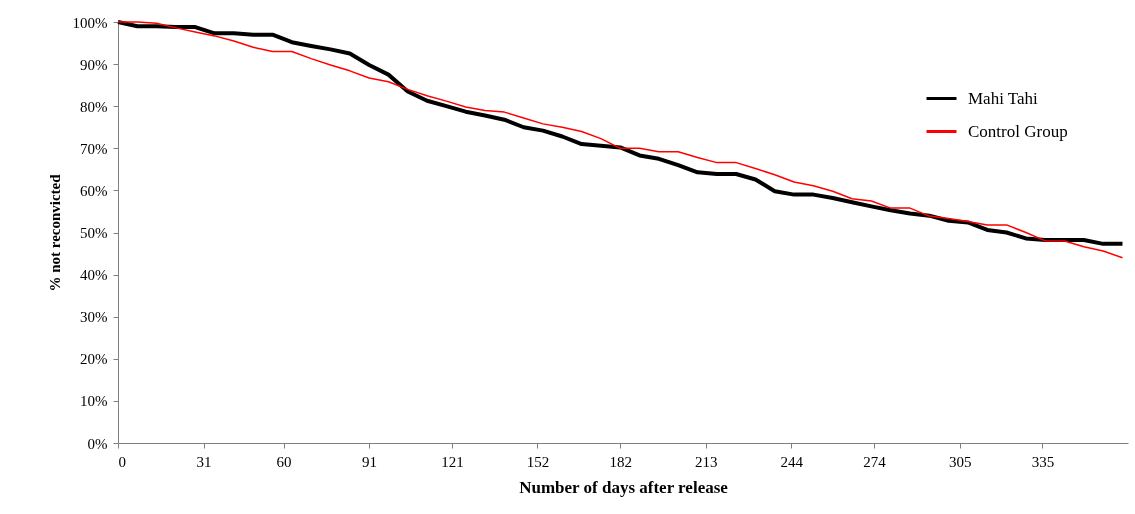  I want to click on y-axis-title: % not reconvicted, so click(54, 232).